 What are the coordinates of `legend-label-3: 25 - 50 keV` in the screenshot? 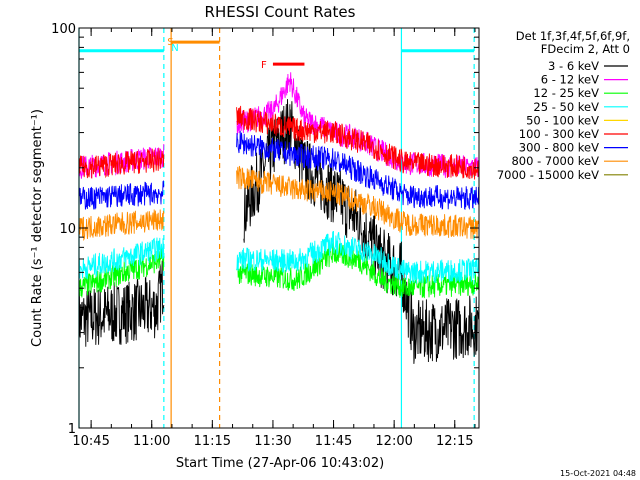 It's located at (566, 107).